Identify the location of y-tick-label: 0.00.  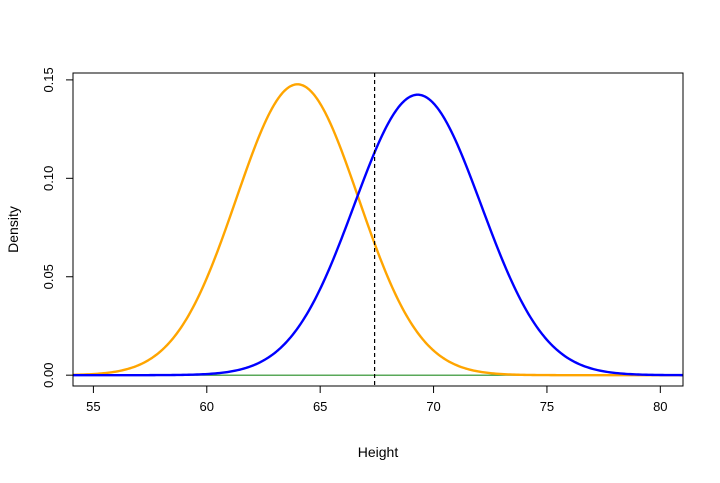
(48, 375).